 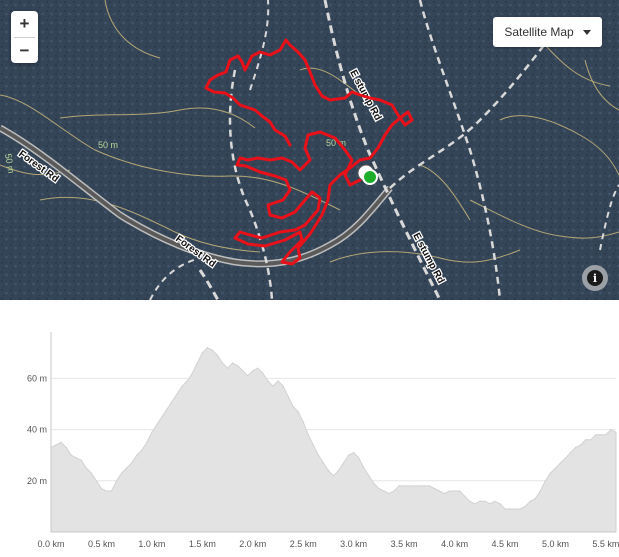 I want to click on x-tick-label: 5.0 km, so click(x=555, y=544).